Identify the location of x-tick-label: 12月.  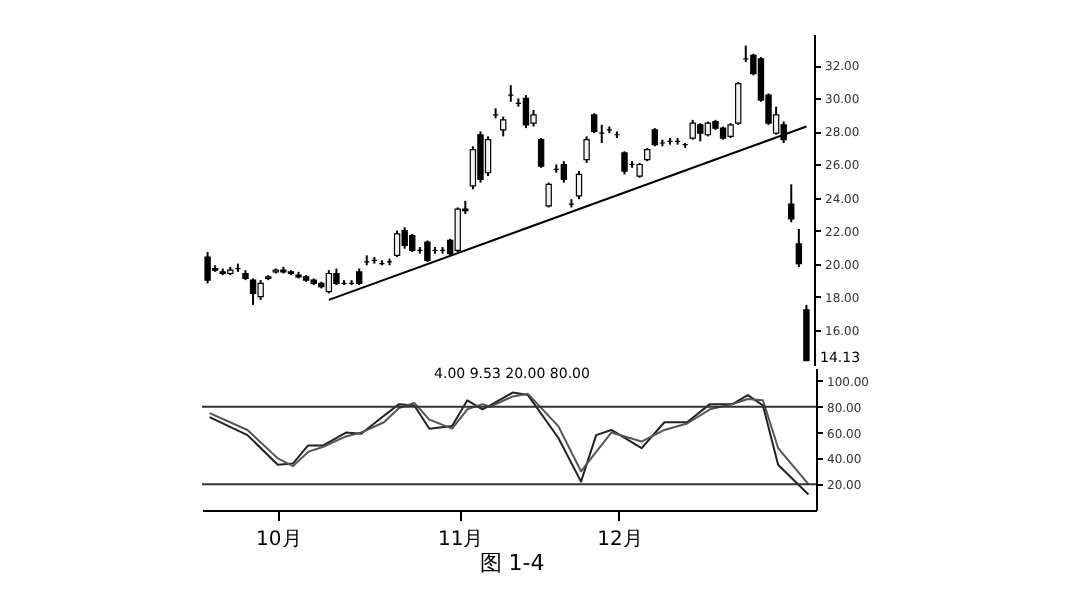
(620, 540).